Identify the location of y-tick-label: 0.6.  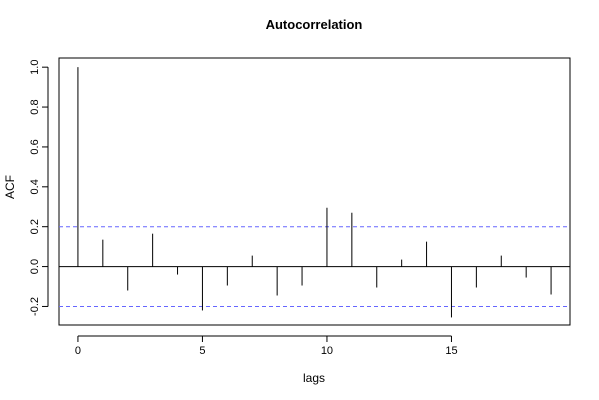
(35, 146).